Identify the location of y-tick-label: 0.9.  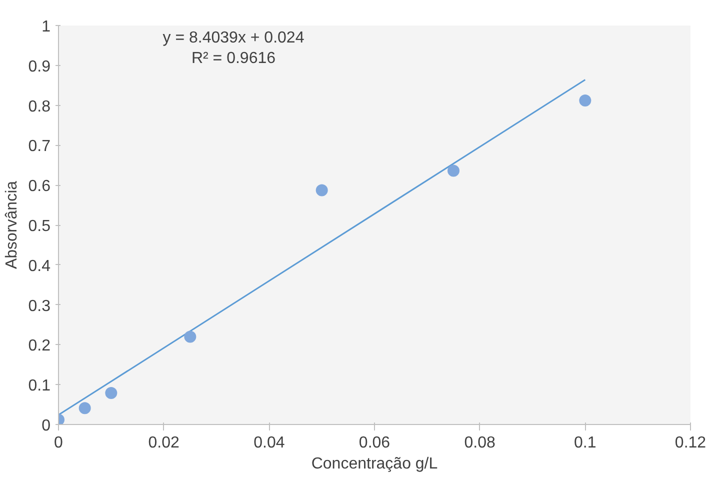
(39, 67).